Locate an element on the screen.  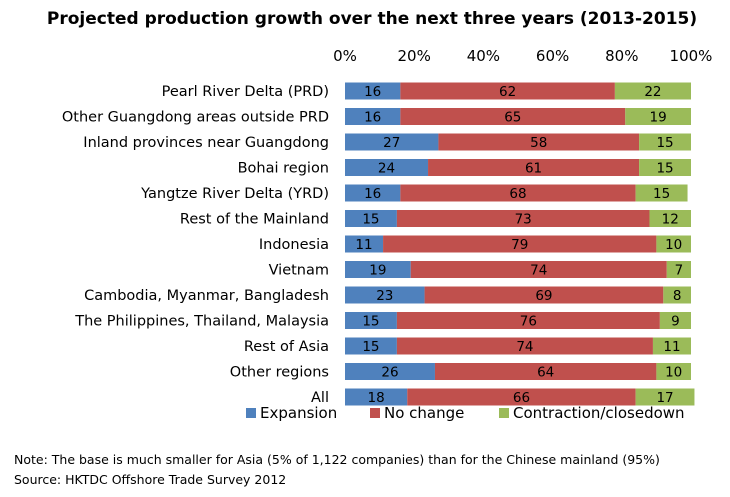
category-label: Other regions is located at coordinates (279, 373).